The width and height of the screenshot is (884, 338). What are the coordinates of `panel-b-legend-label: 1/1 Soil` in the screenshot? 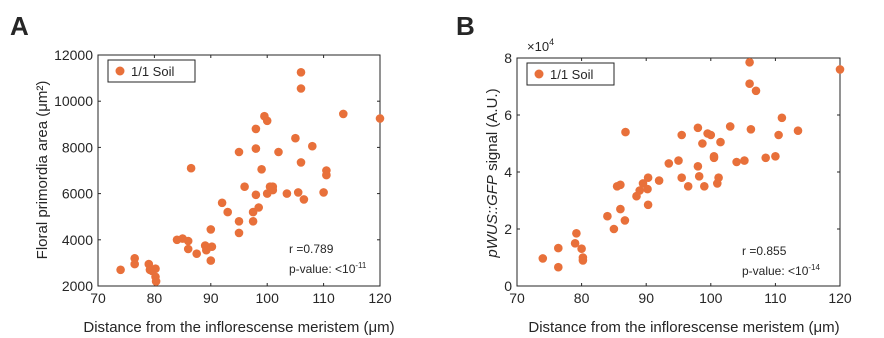 It's located at (571, 74).